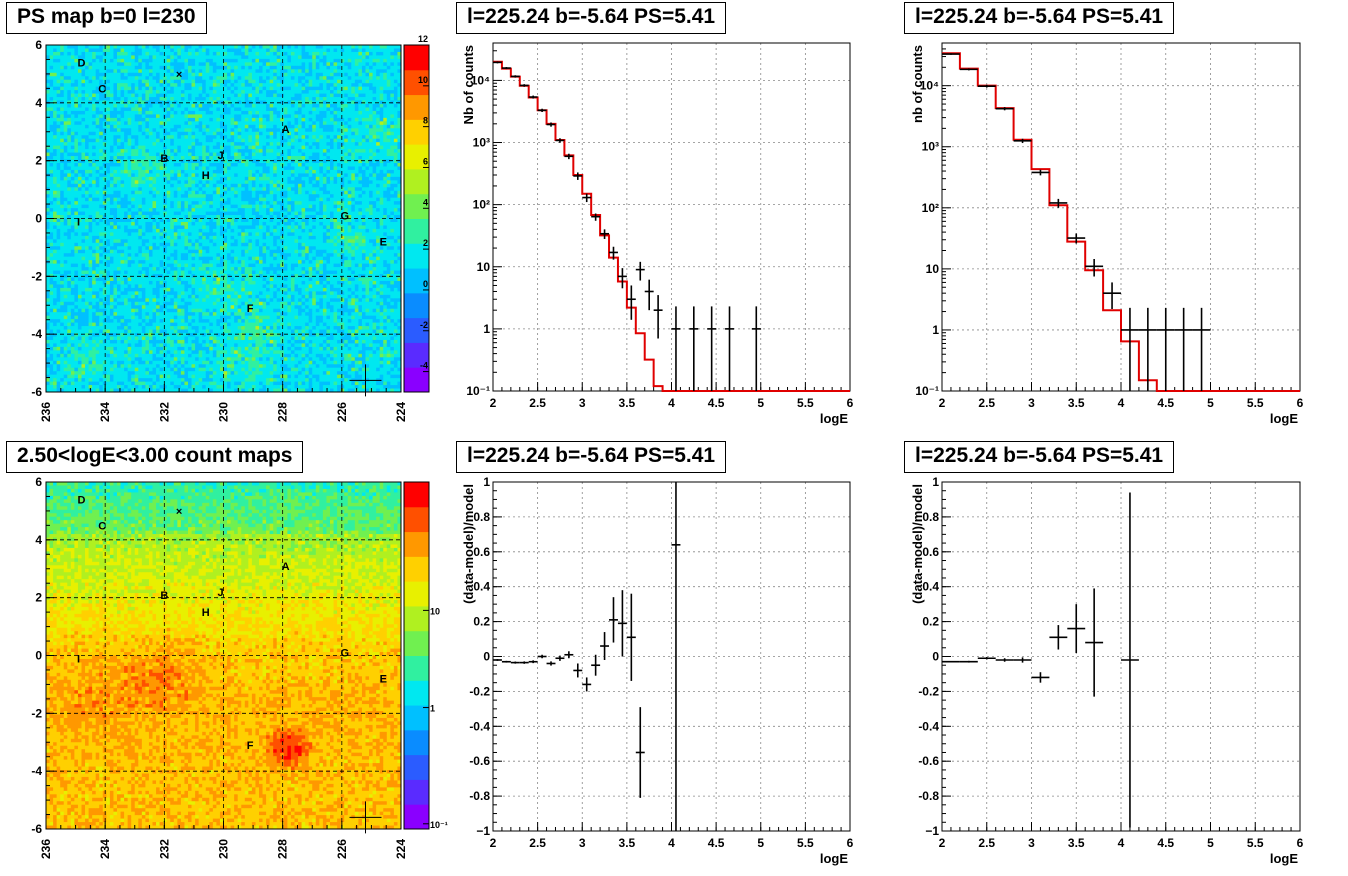 The width and height of the screenshot is (1348, 876). I want to click on resid2-xtick-label: 3, so click(1031, 843).